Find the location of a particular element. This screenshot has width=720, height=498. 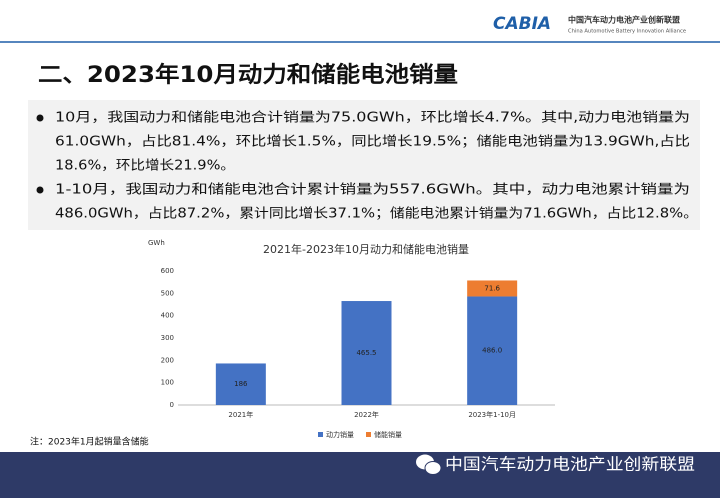

wechat-icon is located at coordinates (429, 464).